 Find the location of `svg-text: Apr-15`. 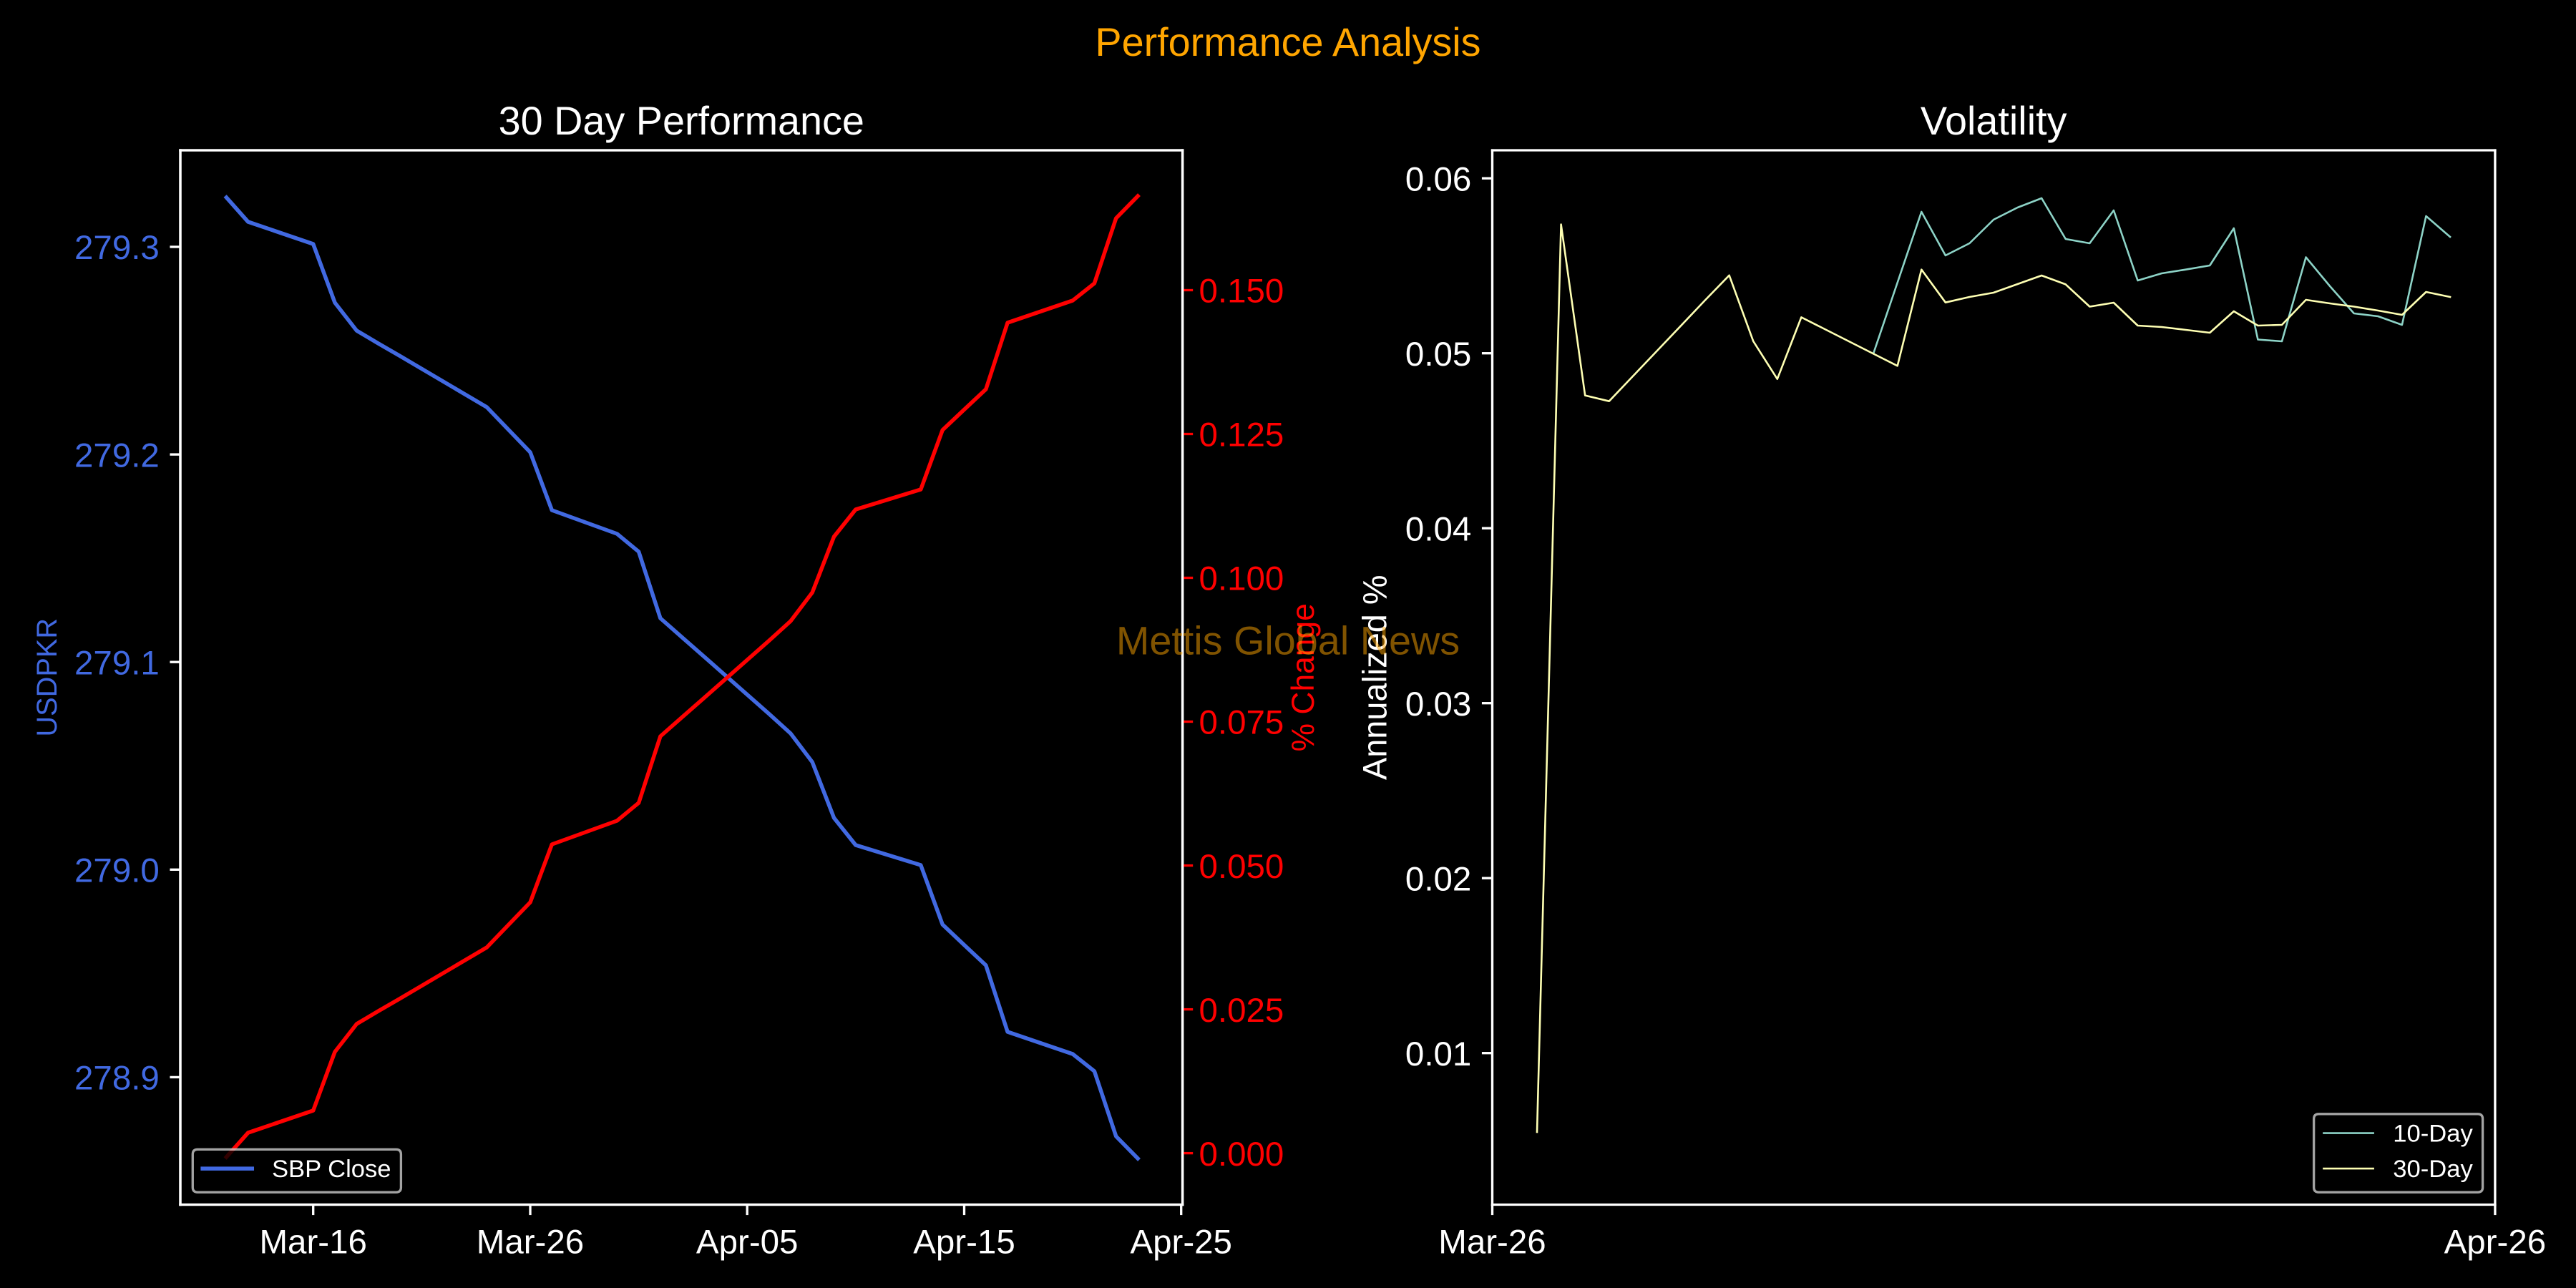

svg-text: Apr-15 is located at coordinates (964, 1242).